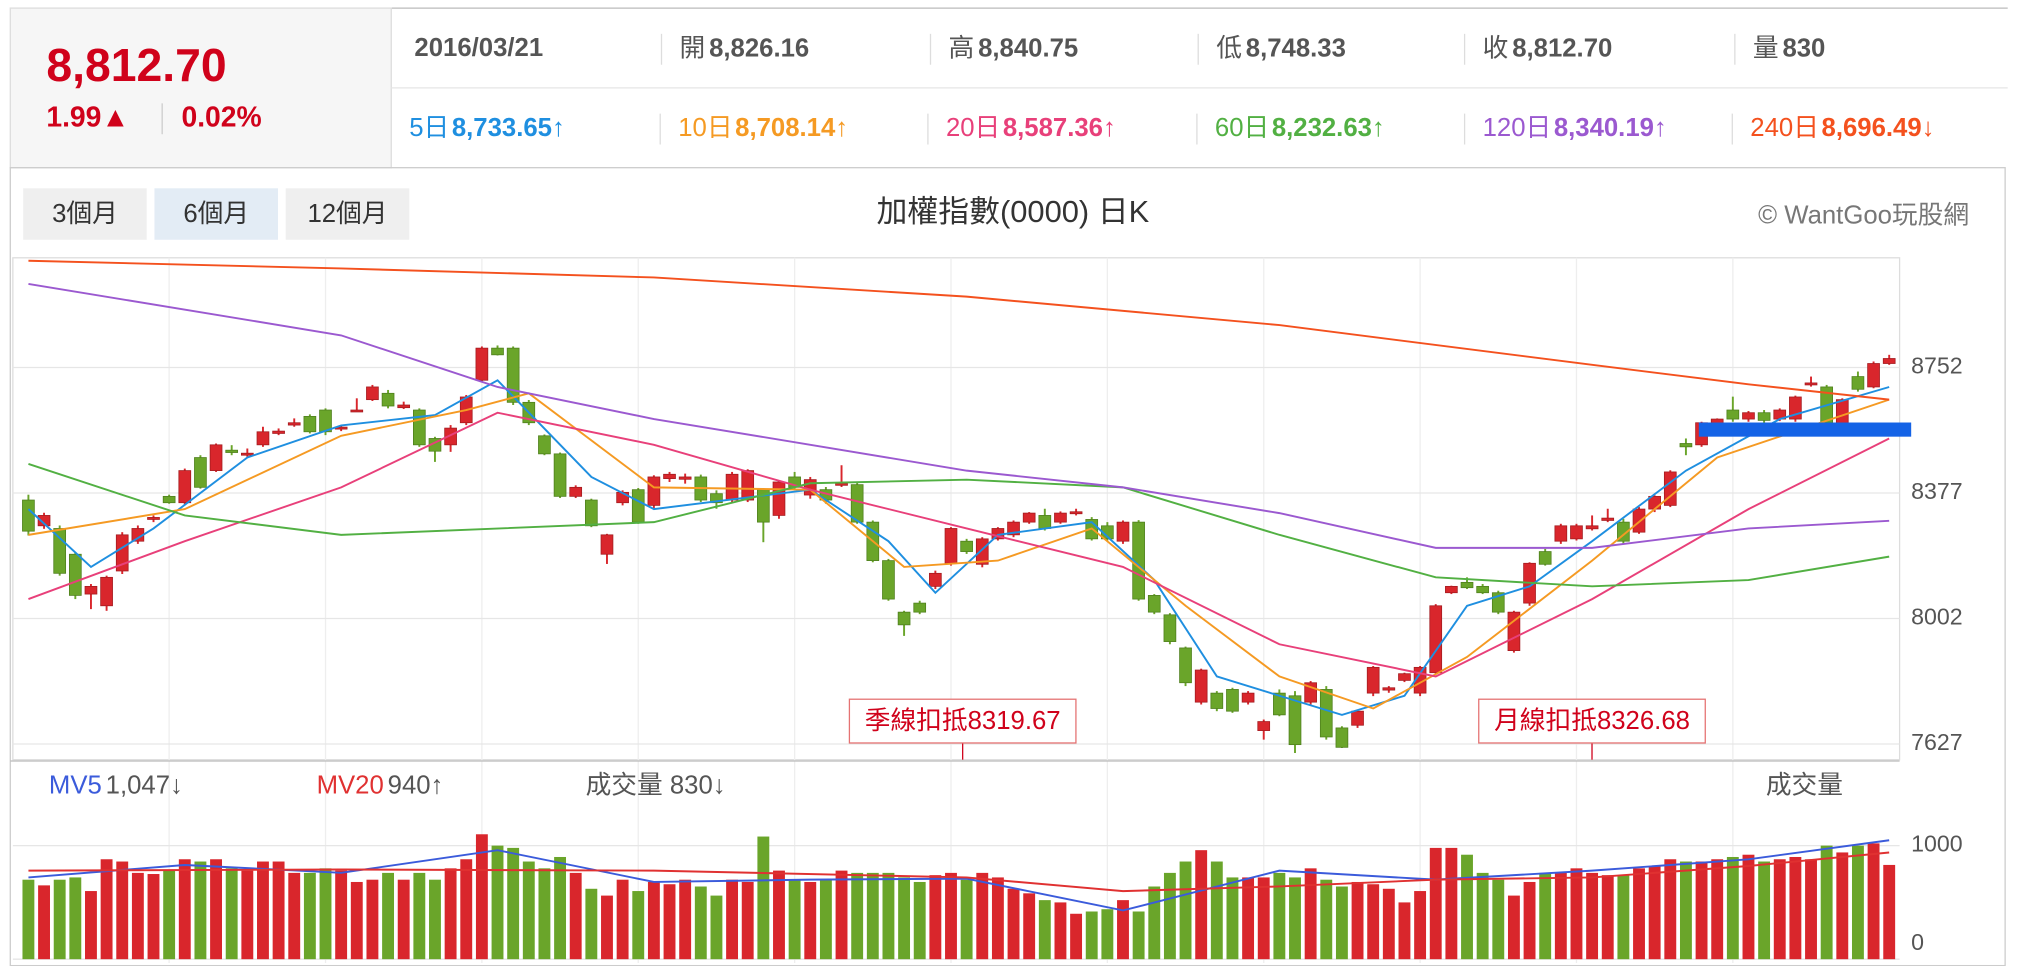 Image resolution: width=2018 pixels, height=966 pixels. I want to click on range-button-label: 12個月, so click(347, 213).